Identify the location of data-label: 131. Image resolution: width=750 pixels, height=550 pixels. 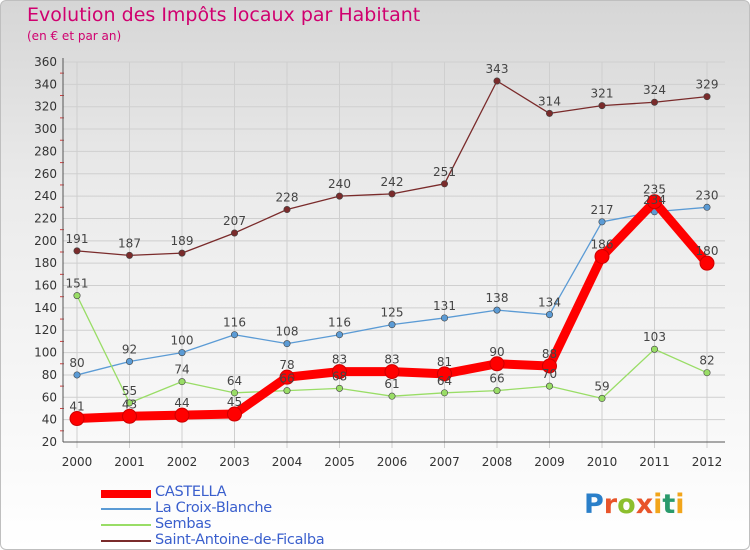
(444, 306).